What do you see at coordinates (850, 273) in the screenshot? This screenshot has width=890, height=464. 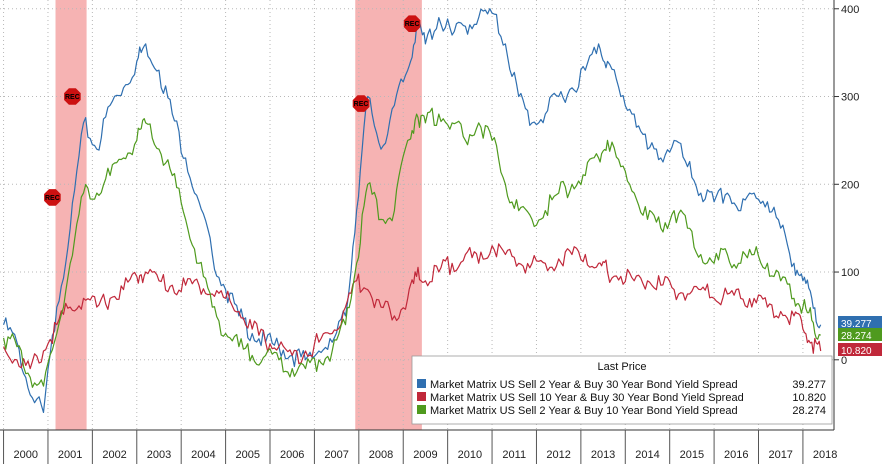 I see `y-tick-label-1: 100` at bounding box center [850, 273].